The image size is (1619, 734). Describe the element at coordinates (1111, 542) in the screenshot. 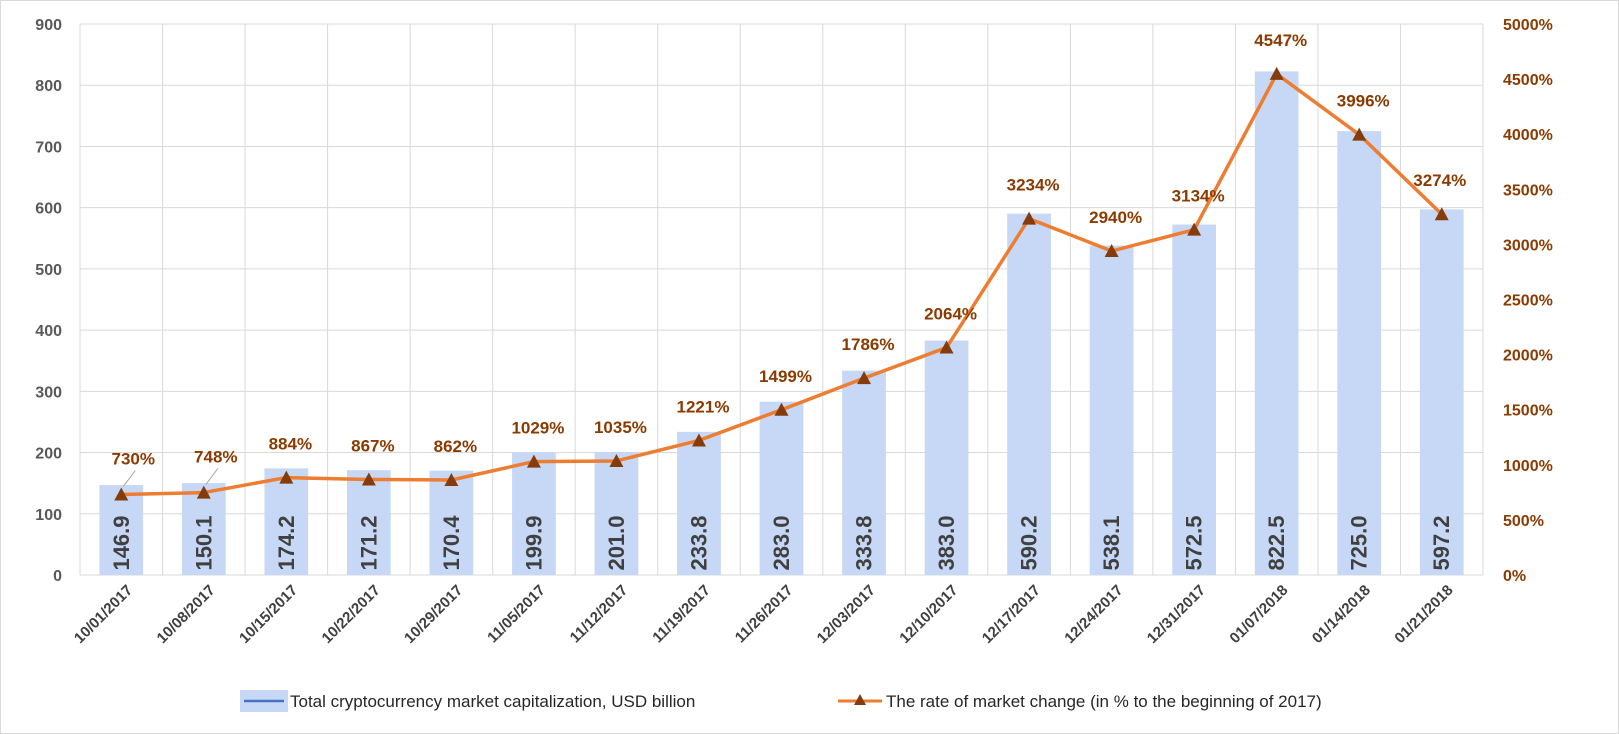

I see `bar-value-label: 538.1` at that location.